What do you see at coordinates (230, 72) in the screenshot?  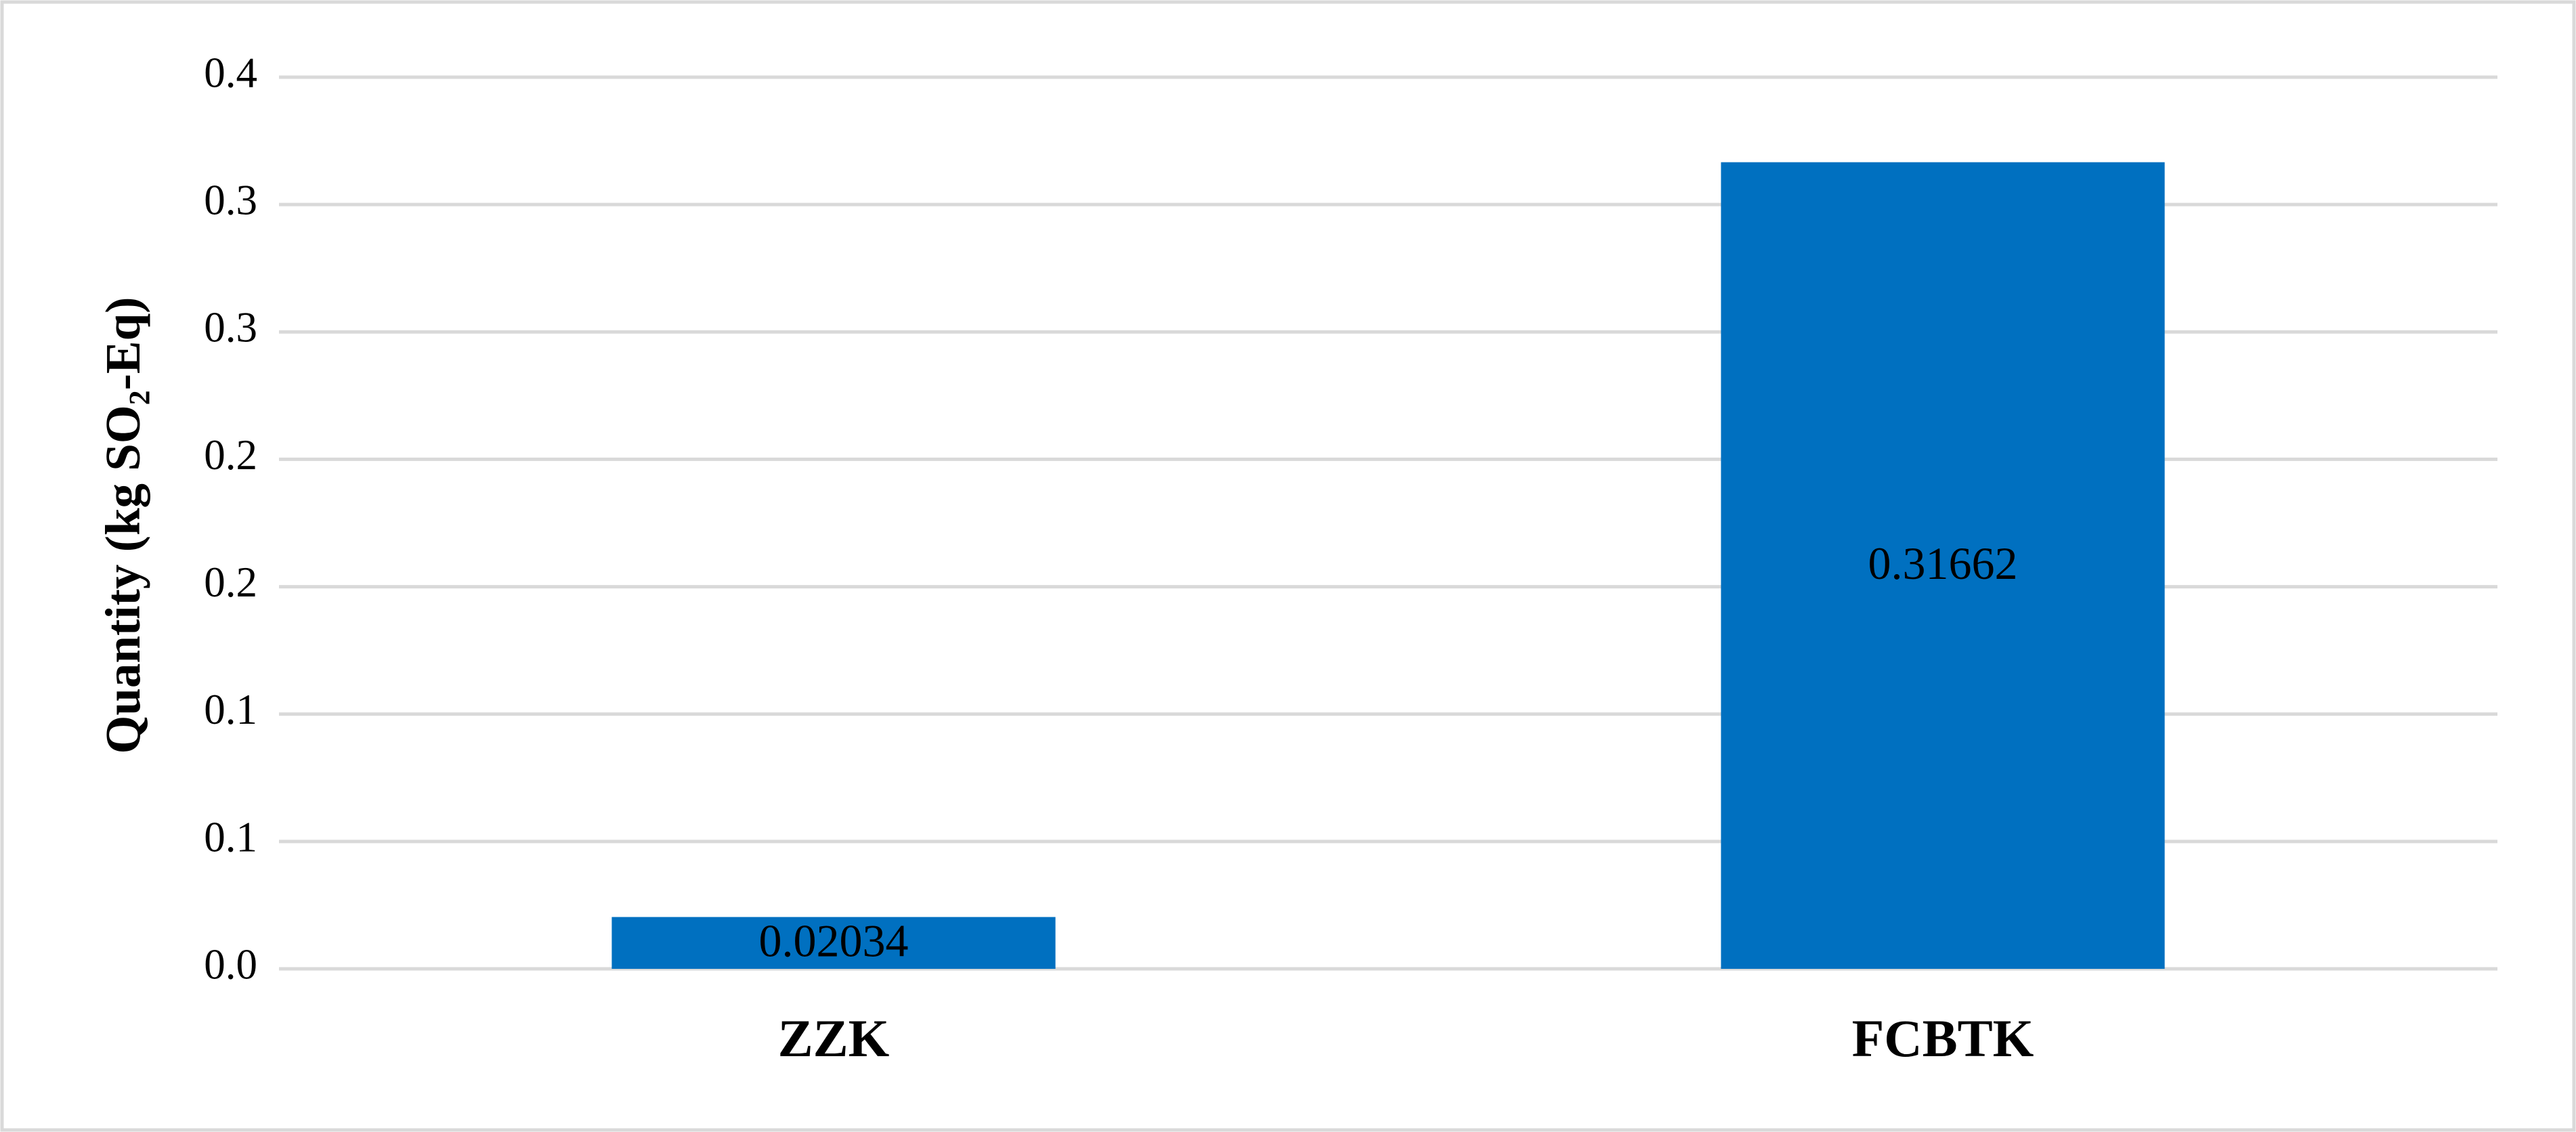 I see `y-tick-label: 0.4` at bounding box center [230, 72].